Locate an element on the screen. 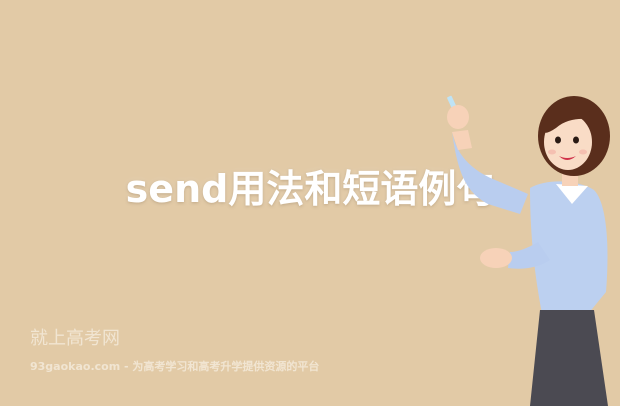  site-tagline-watermark: 93gaokao.com - 为高考学习和高考升学提供资源的平台 is located at coordinates (175, 366).